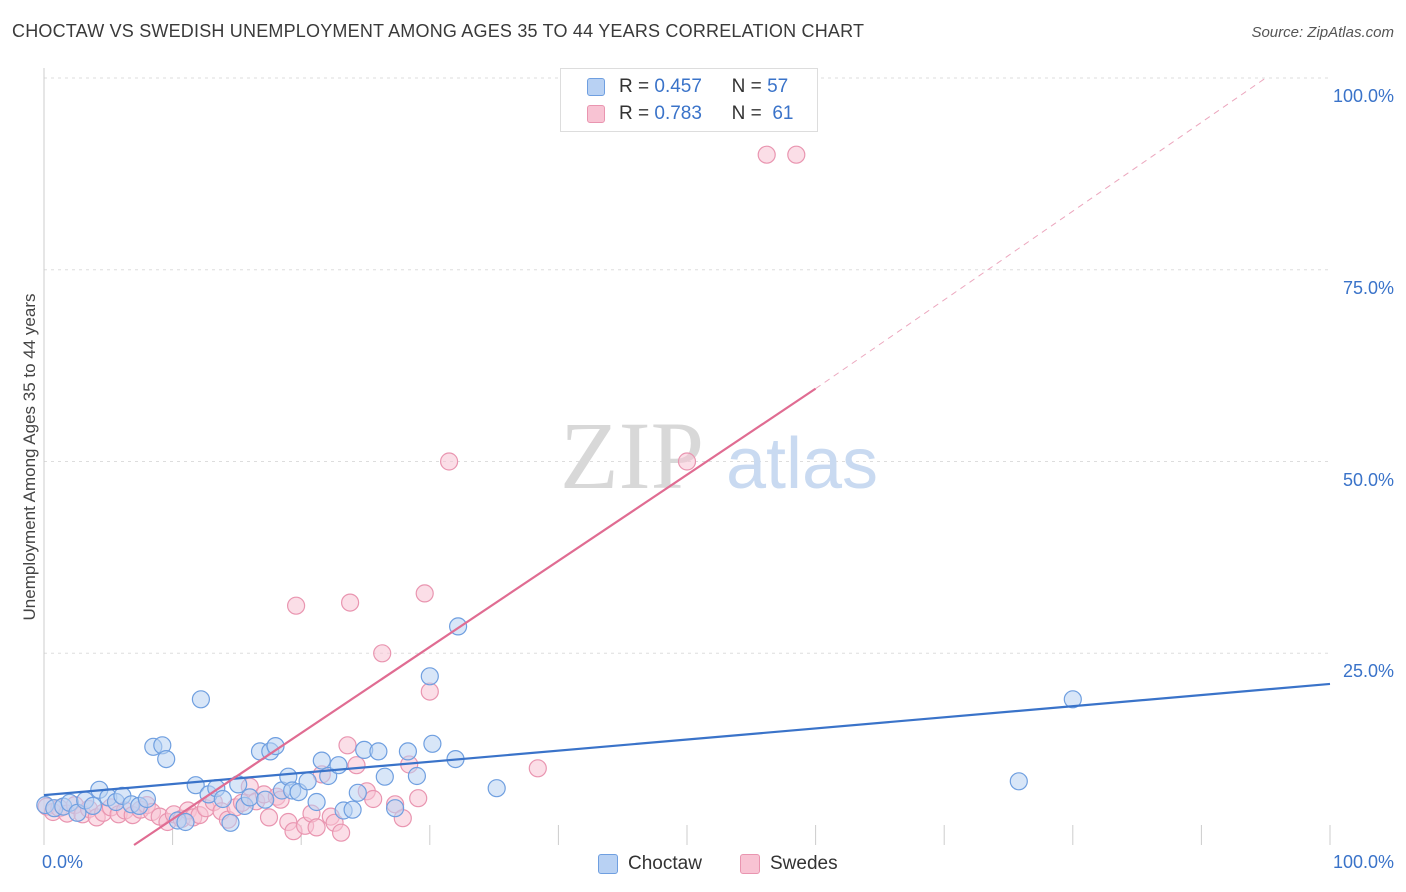 The image size is (1406, 892). What do you see at coordinates (665, 863) in the screenshot?
I see `bottom-legend-label-choctaw: Choctaw` at bounding box center [665, 863].